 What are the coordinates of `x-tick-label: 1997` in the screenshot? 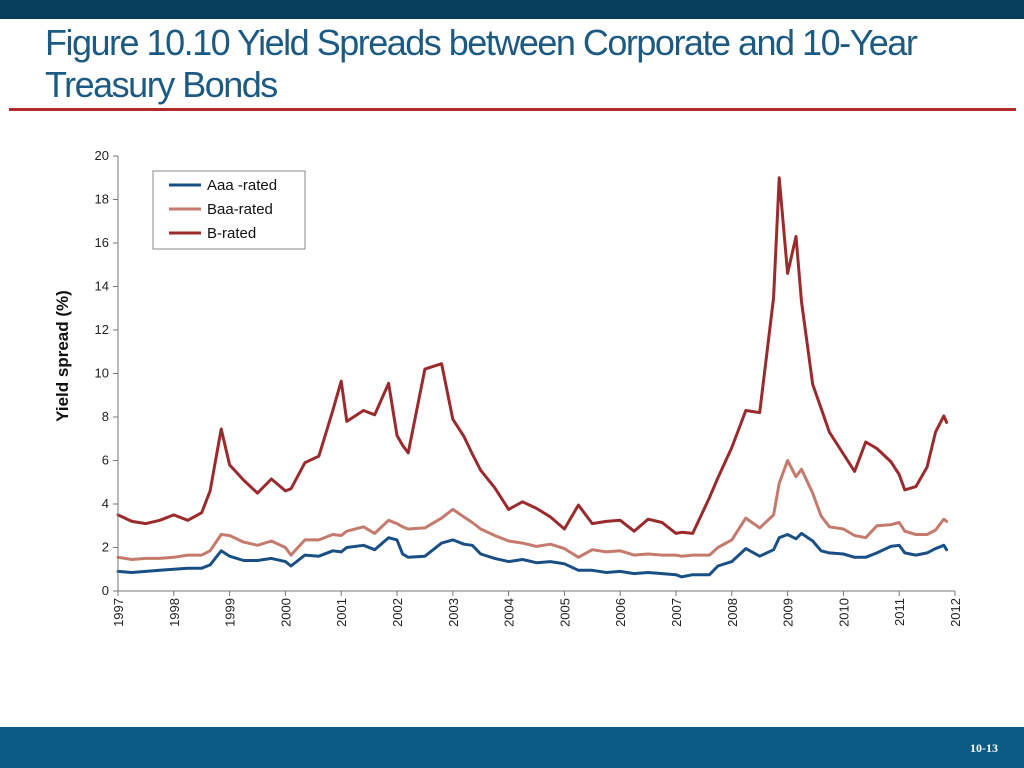 It's located at (118, 612).